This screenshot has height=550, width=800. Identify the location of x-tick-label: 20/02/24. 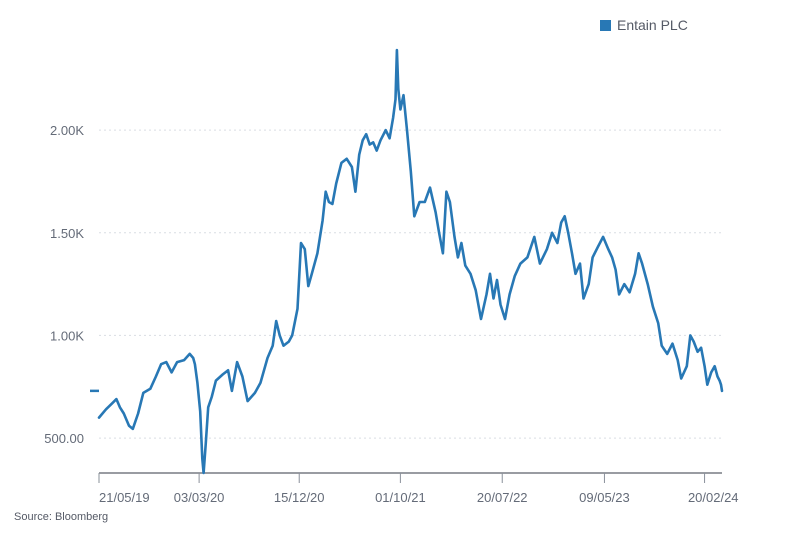
(713, 497).